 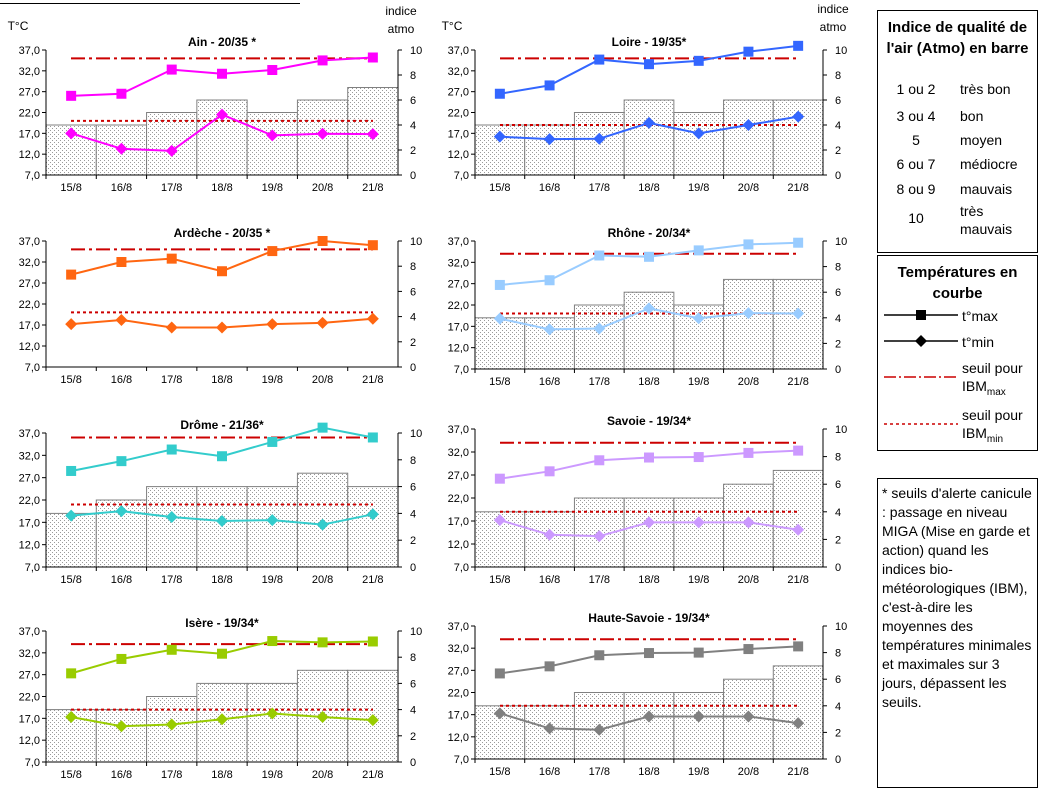 I want to click on chart-title: Ain - 20/35 *, so click(x=222, y=42).